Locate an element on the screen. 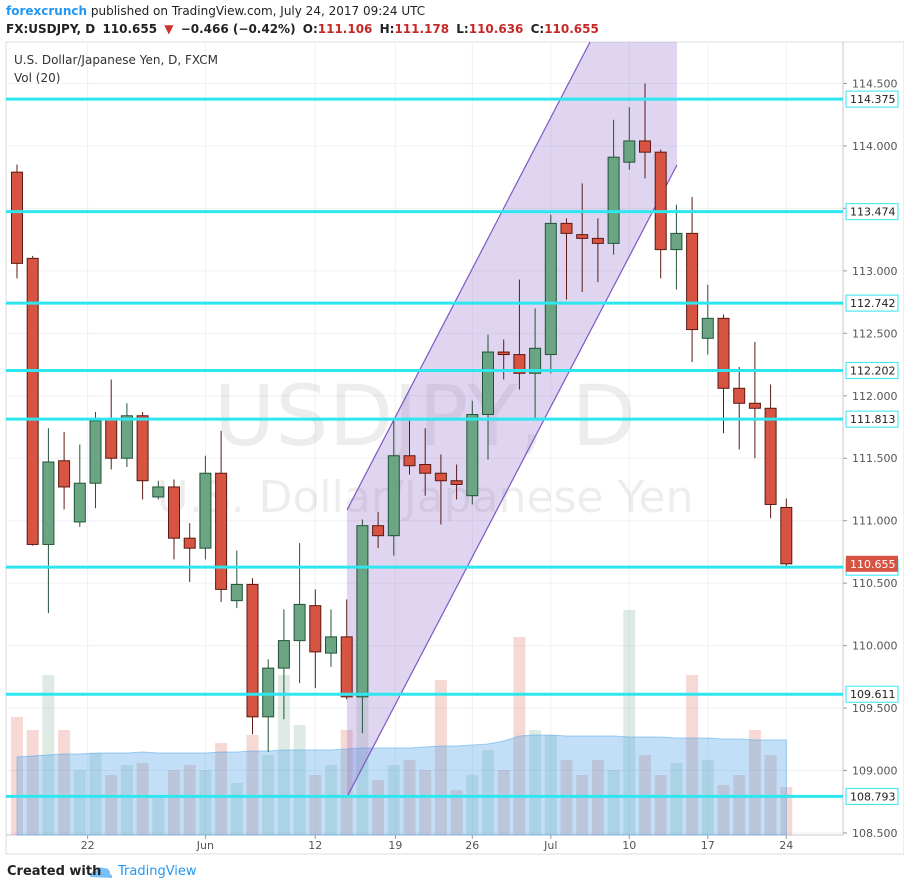 Image resolution: width=904 pixels, height=891 pixels. brand: TradingView is located at coordinates (157, 871).